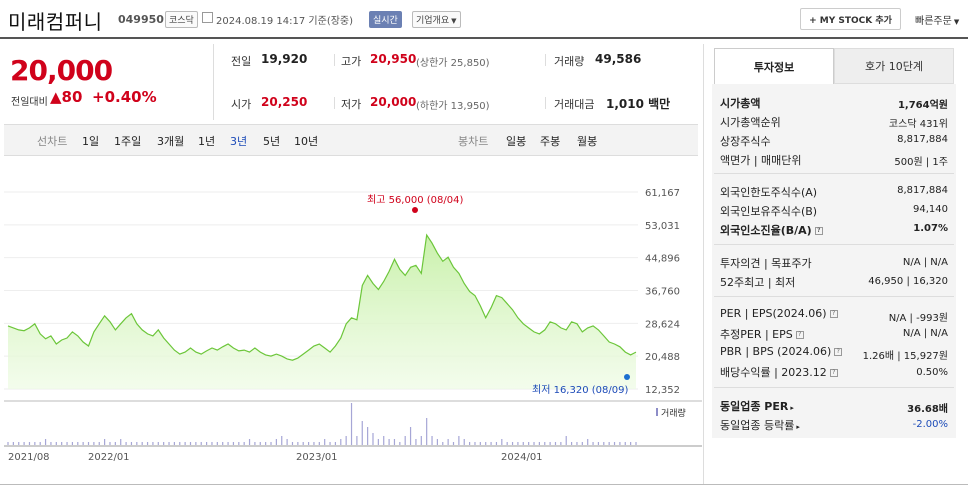  I want to click on info-label: 추정PER | EPS?, so click(762, 334).